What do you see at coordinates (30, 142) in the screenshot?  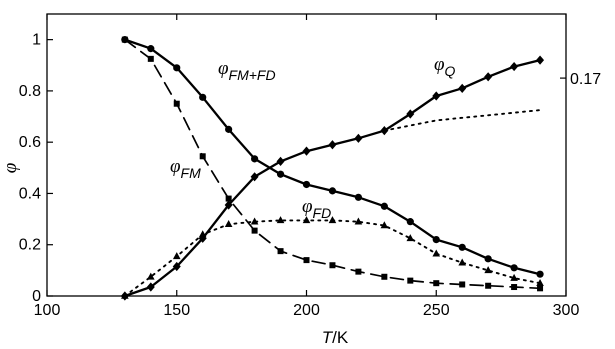 I see `y-tick-label: 0.6` at bounding box center [30, 142].